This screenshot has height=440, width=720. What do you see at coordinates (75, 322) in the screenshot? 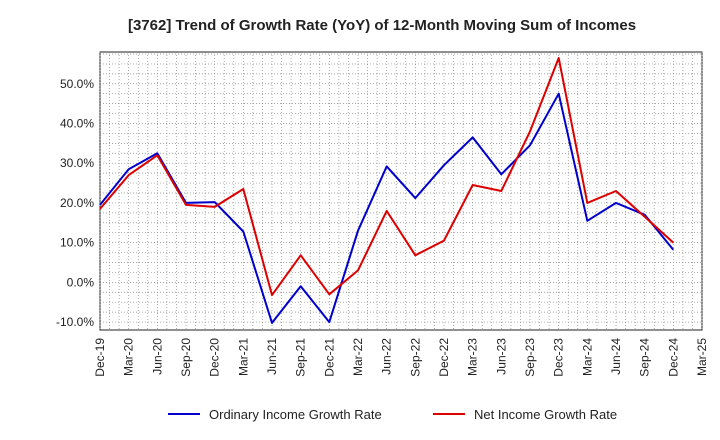
I see `y-tick-label: -10.0%` at bounding box center [75, 322].